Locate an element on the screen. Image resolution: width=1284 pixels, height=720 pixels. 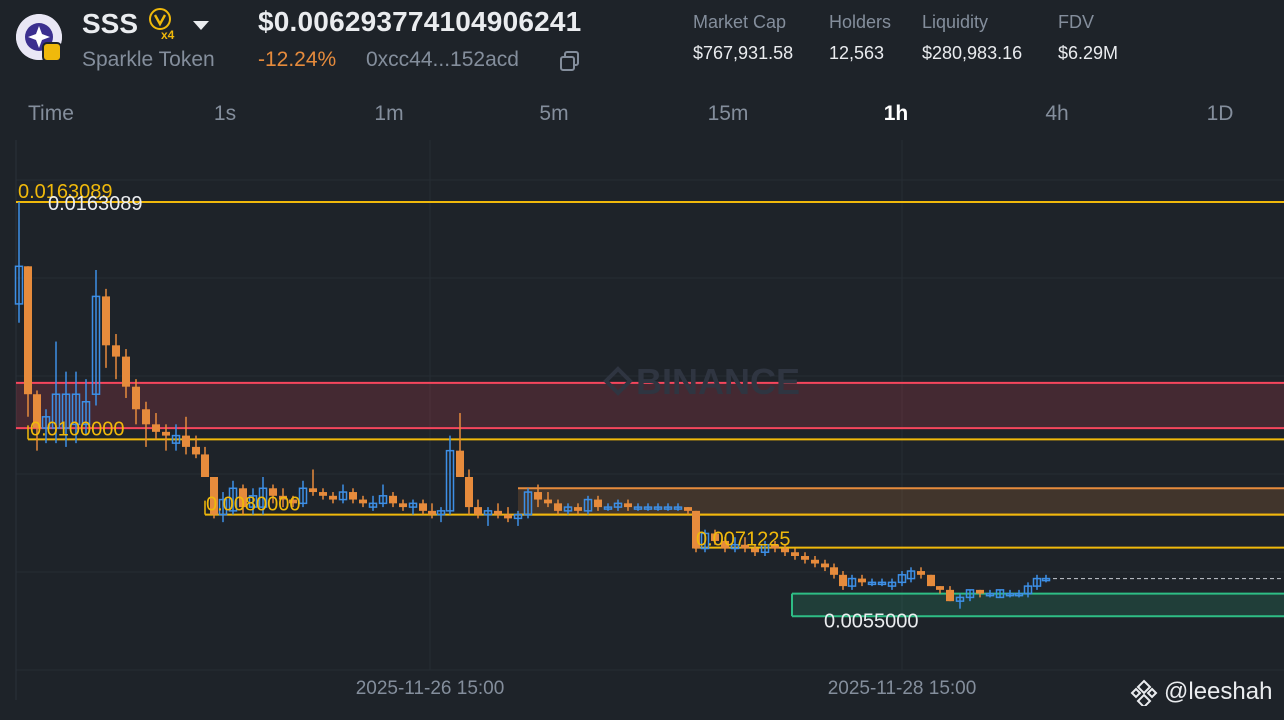
zone-fill is located at coordinates (650, 405).